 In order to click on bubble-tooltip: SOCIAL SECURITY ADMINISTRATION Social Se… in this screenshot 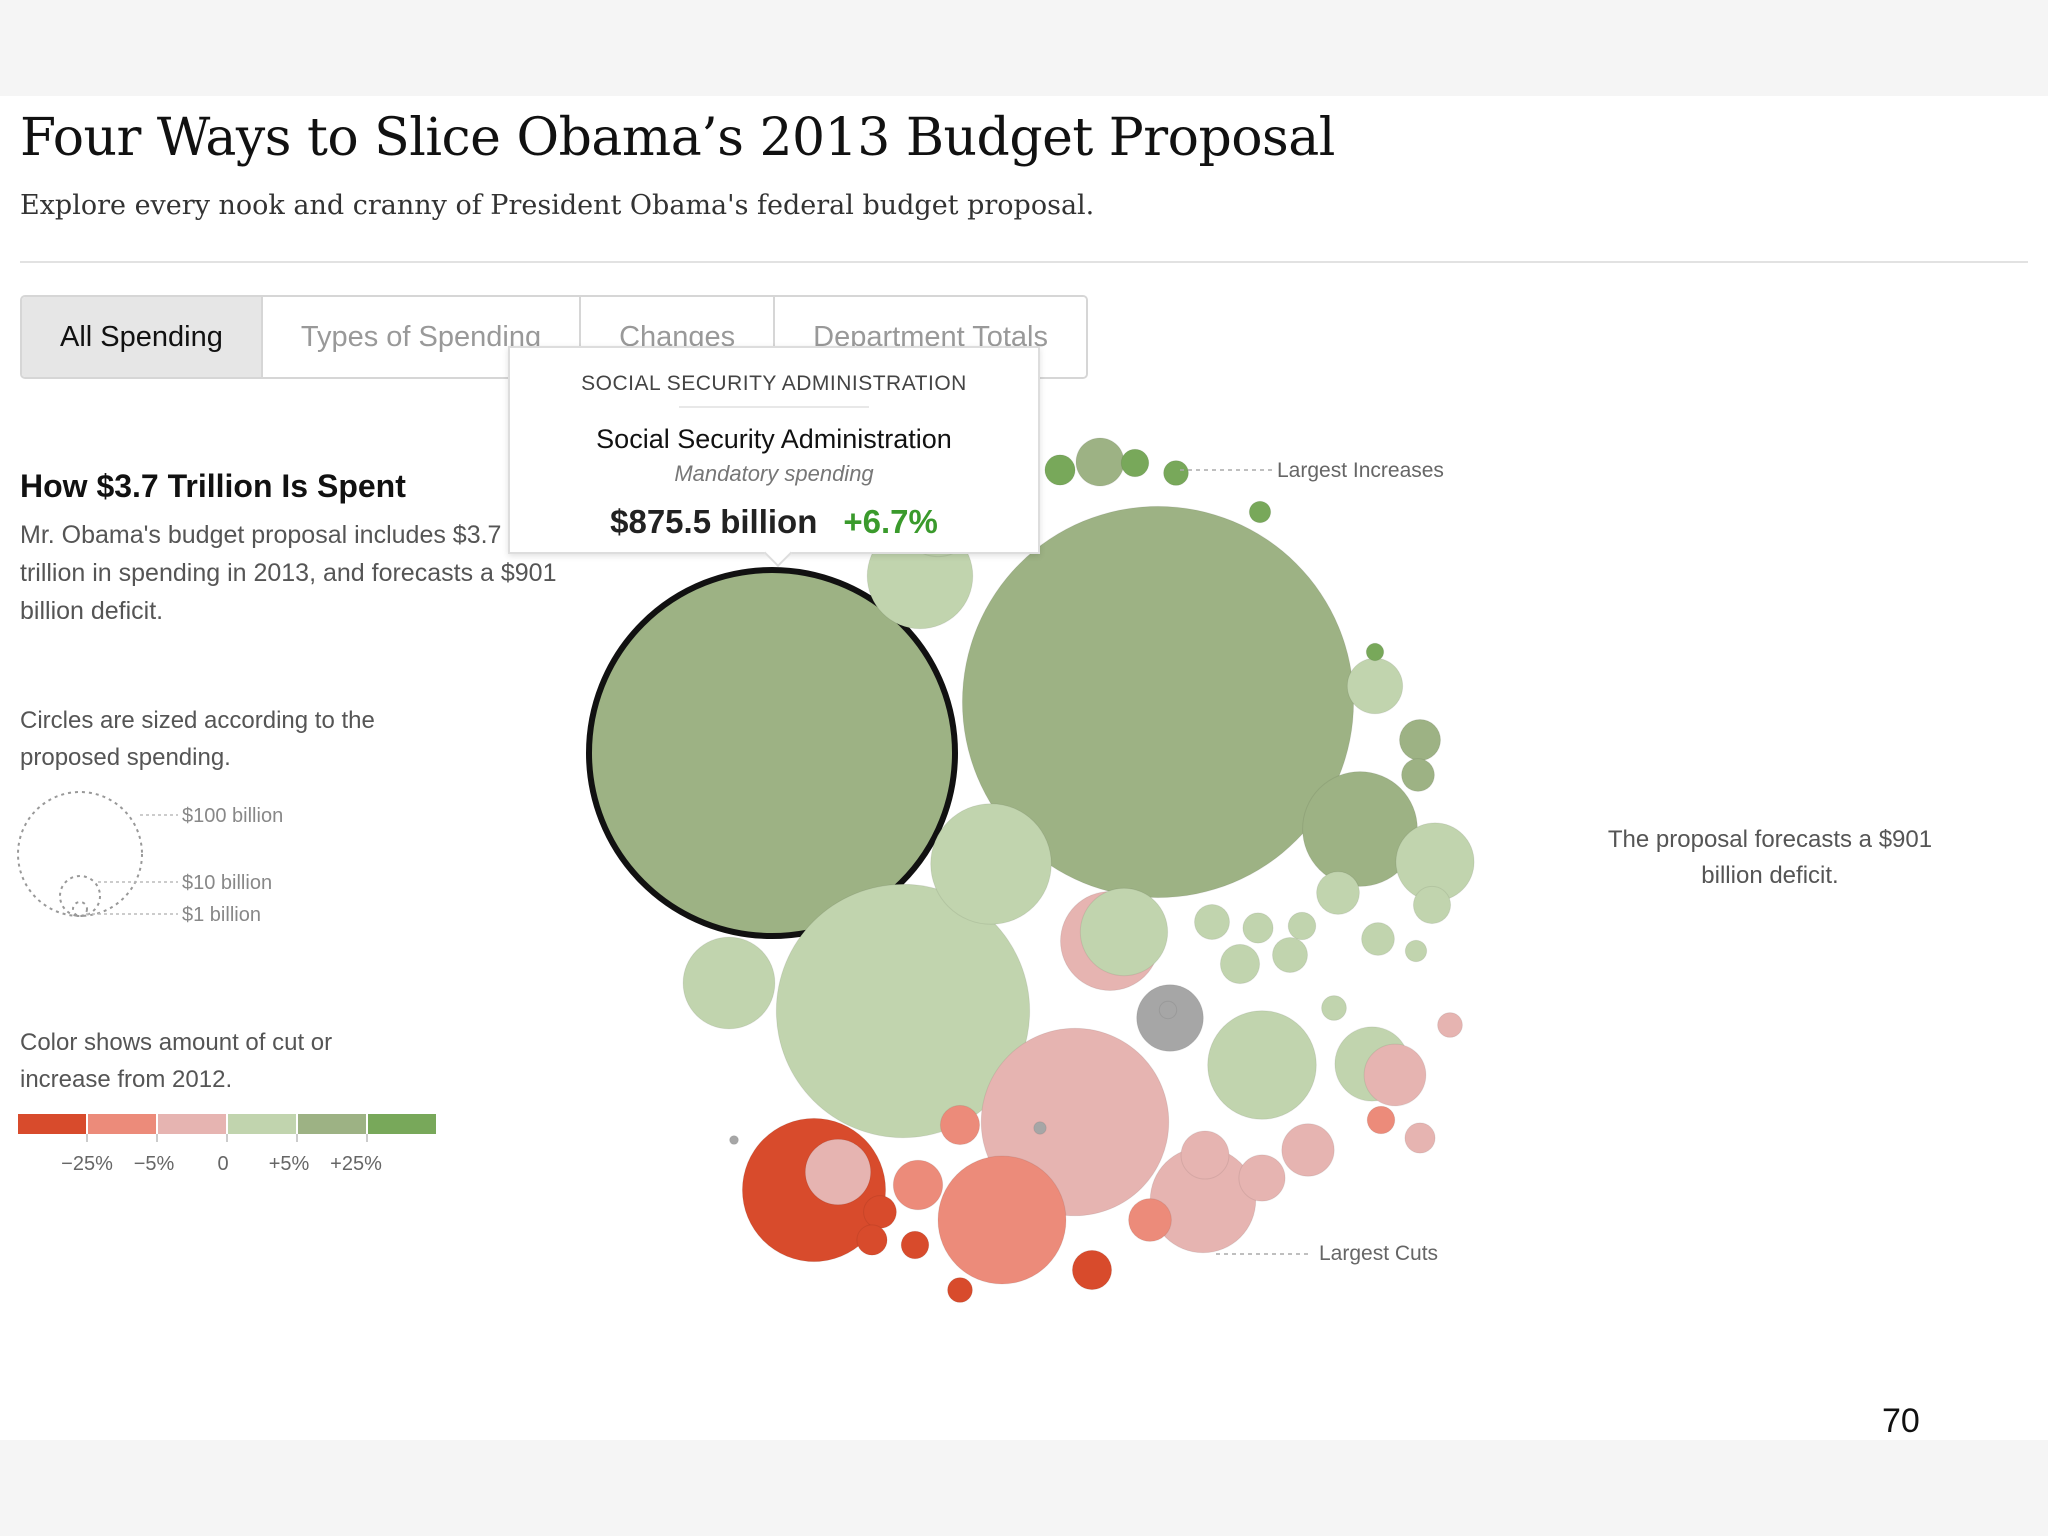, I will do `click(774, 450)`.